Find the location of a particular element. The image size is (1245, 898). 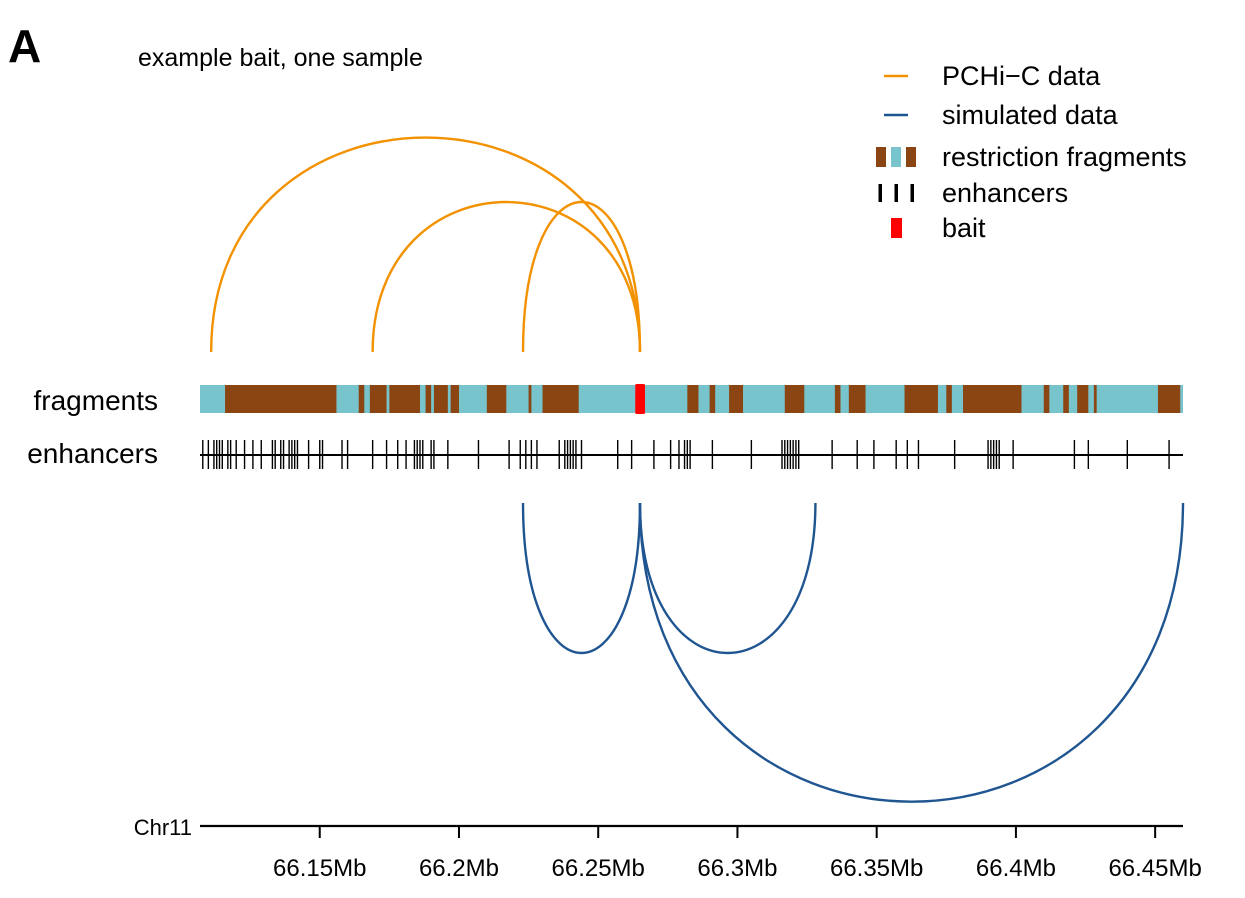

x-tick-label: 66.2Mb is located at coordinates (459, 868).